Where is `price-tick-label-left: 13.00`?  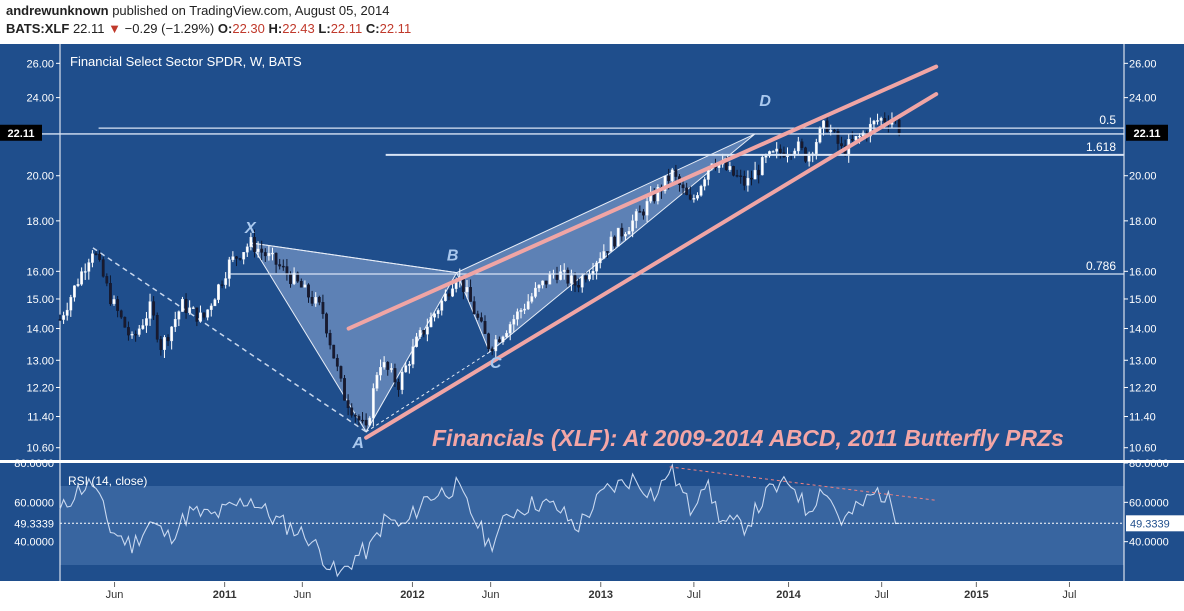
price-tick-label-left: 13.00 is located at coordinates (40, 361).